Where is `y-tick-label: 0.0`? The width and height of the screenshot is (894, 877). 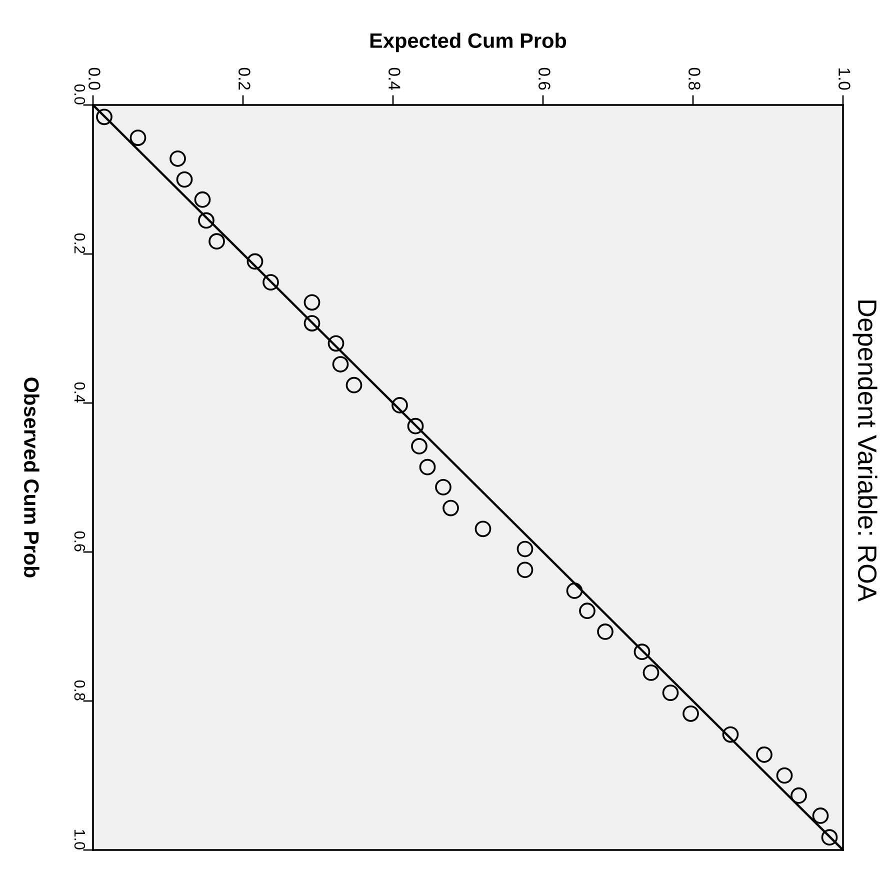 y-tick-label: 0.0 is located at coordinates (80, 94).